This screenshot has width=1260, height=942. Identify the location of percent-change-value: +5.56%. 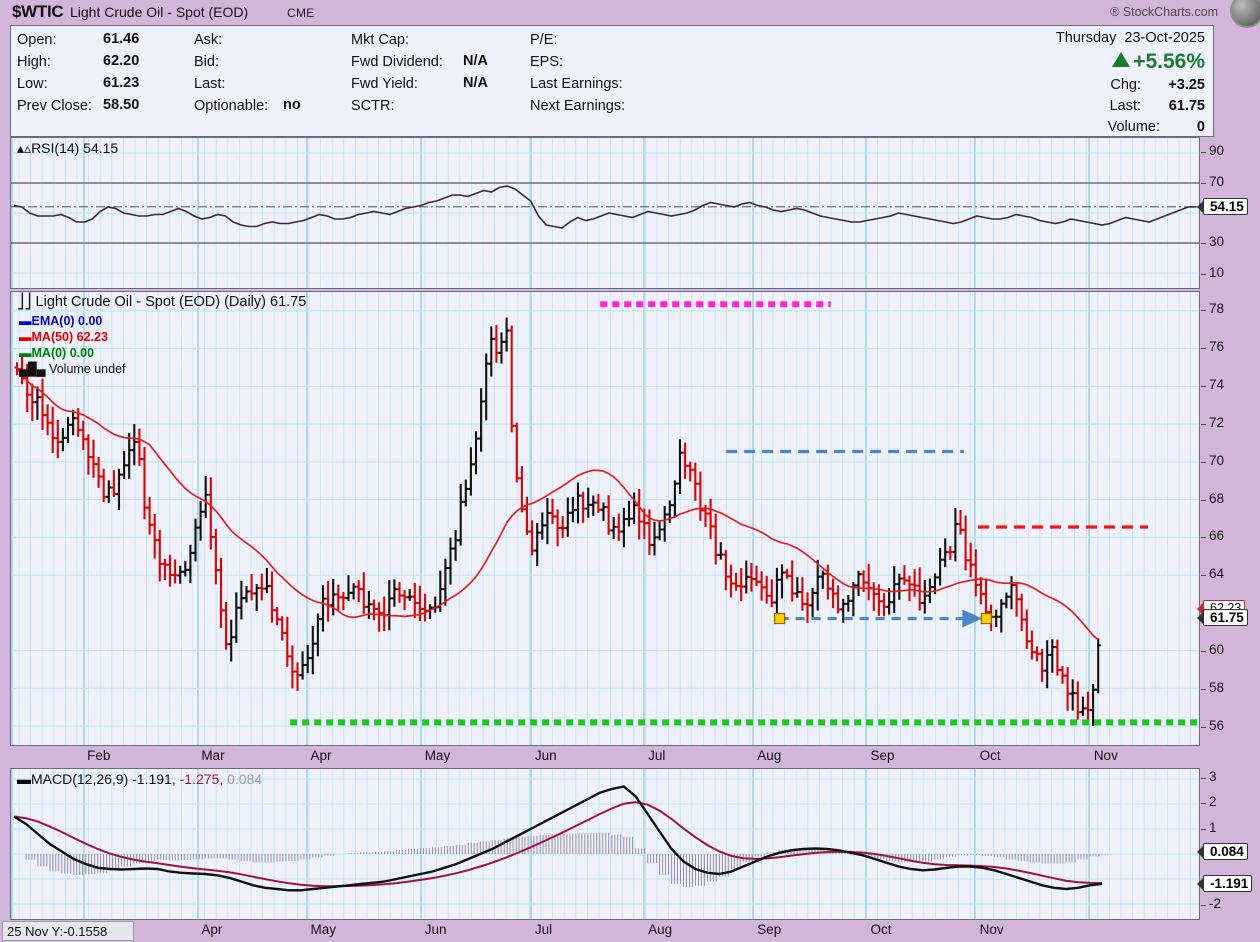
(1169, 61).